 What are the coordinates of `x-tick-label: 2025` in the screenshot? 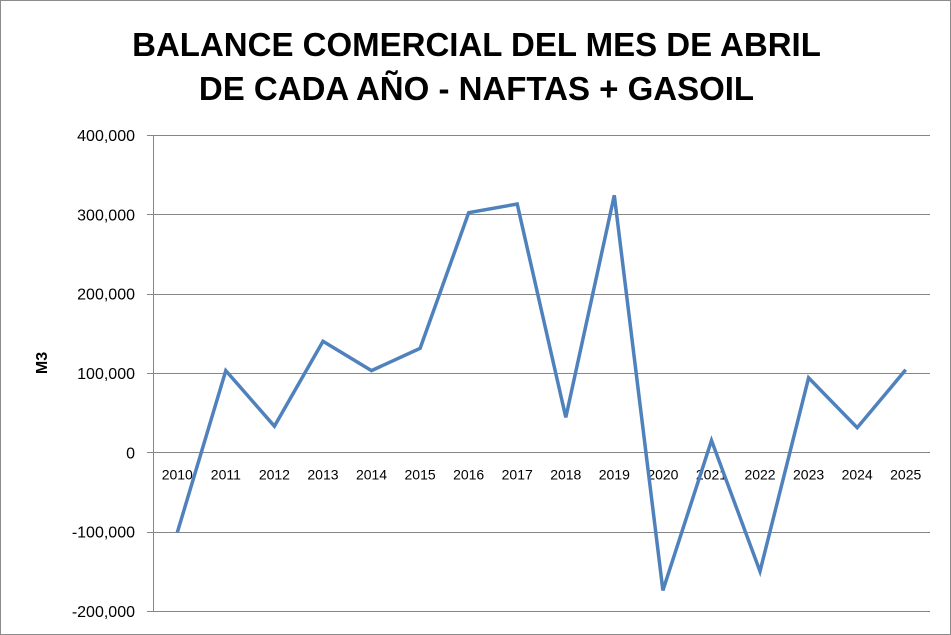 It's located at (905, 474).